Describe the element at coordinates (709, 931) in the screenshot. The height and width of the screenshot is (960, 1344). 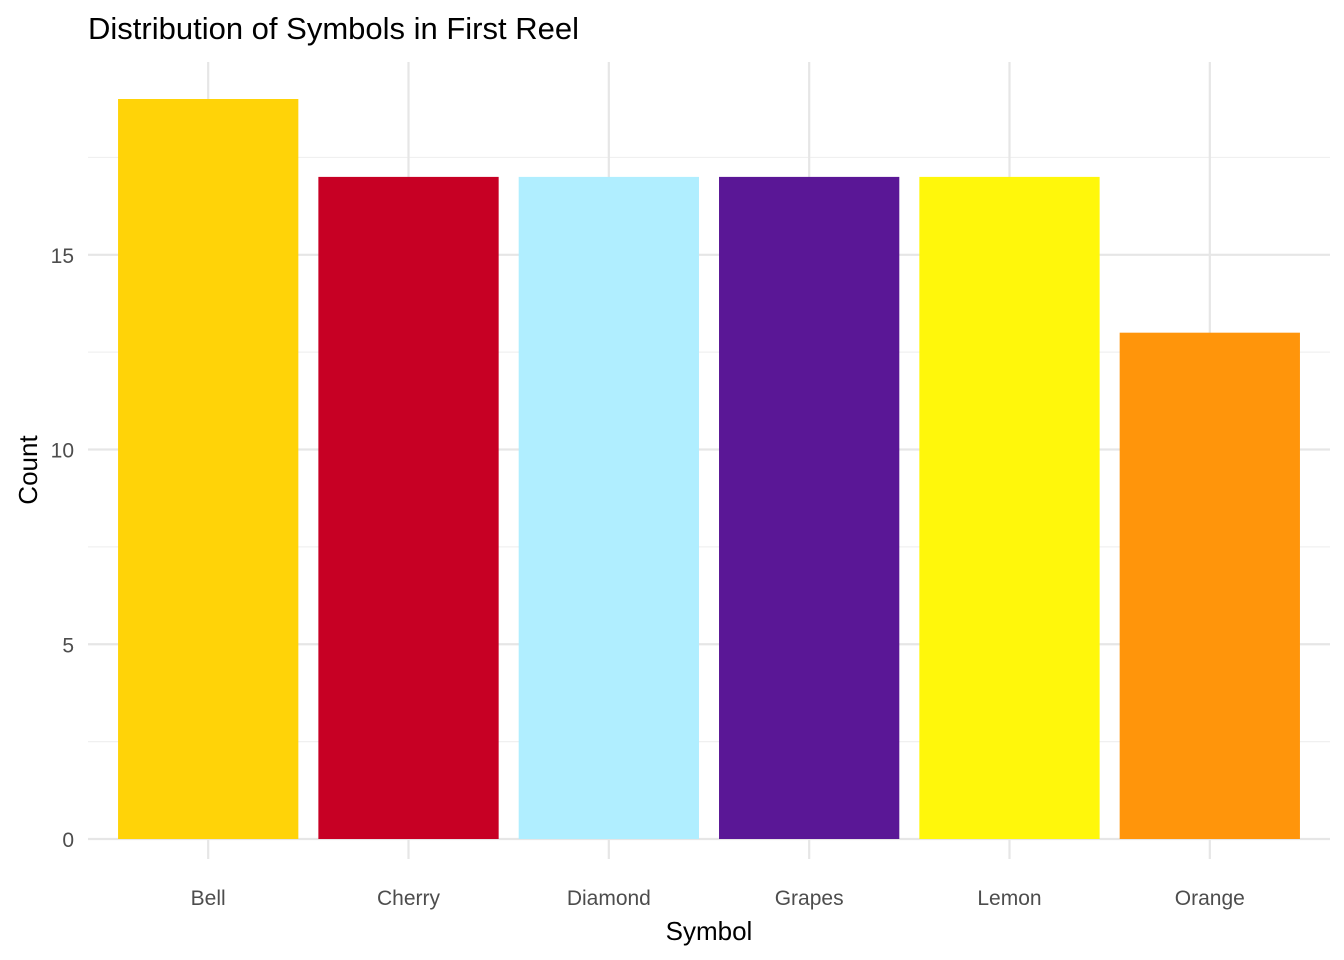
I see `x-axis-title: Symbol` at that location.